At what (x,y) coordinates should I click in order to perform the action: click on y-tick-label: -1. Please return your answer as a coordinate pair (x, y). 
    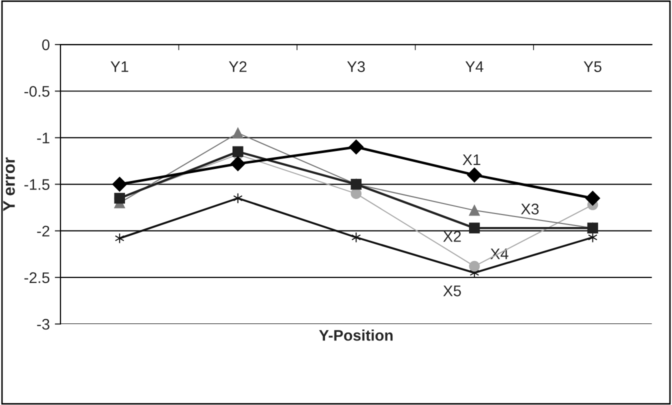
    Looking at the image, I should click on (43, 138).